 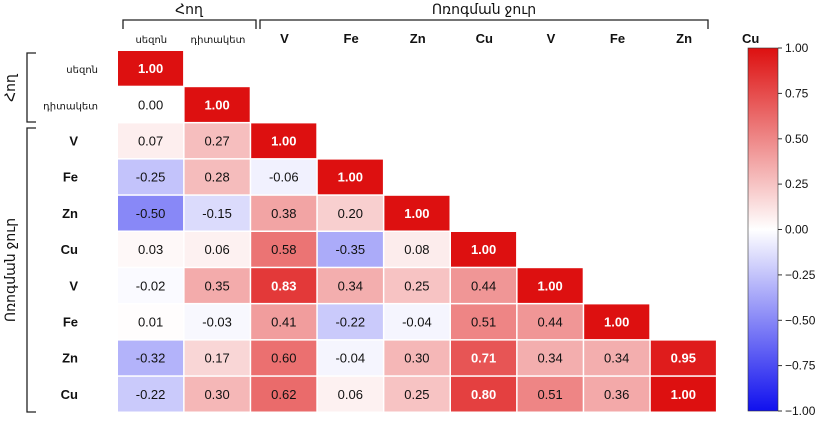 What do you see at coordinates (800, 275) in the screenshot?
I see `colorbar-tick-label: −0.25` at bounding box center [800, 275].